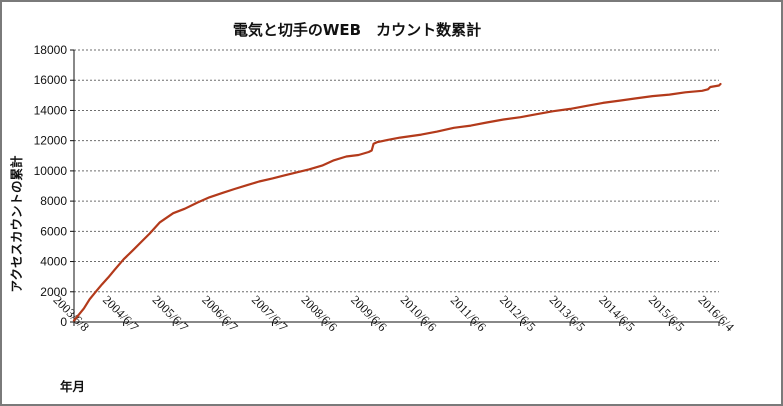 The width and height of the screenshot is (783, 406). Describe the element at coordinates (368, 313) in the screenshot. I see `x-tick-label: 2009/6/6` at that location.